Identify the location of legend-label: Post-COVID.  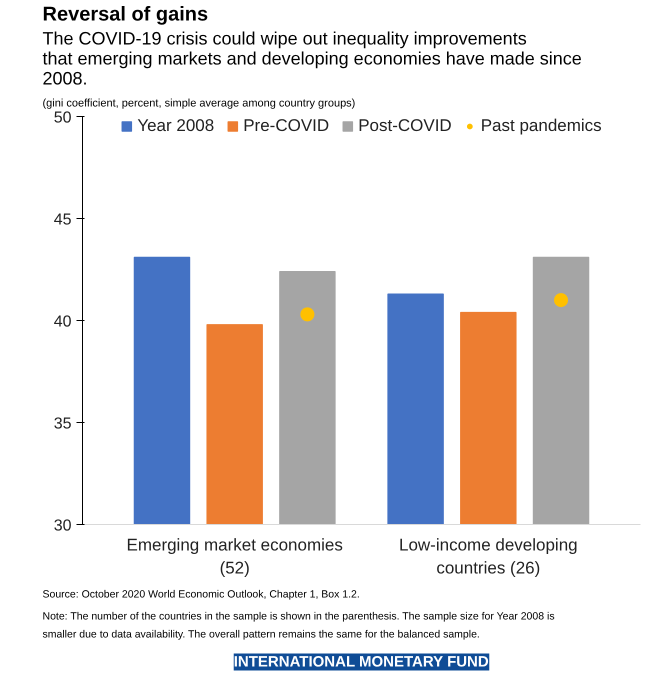
(405, 126).